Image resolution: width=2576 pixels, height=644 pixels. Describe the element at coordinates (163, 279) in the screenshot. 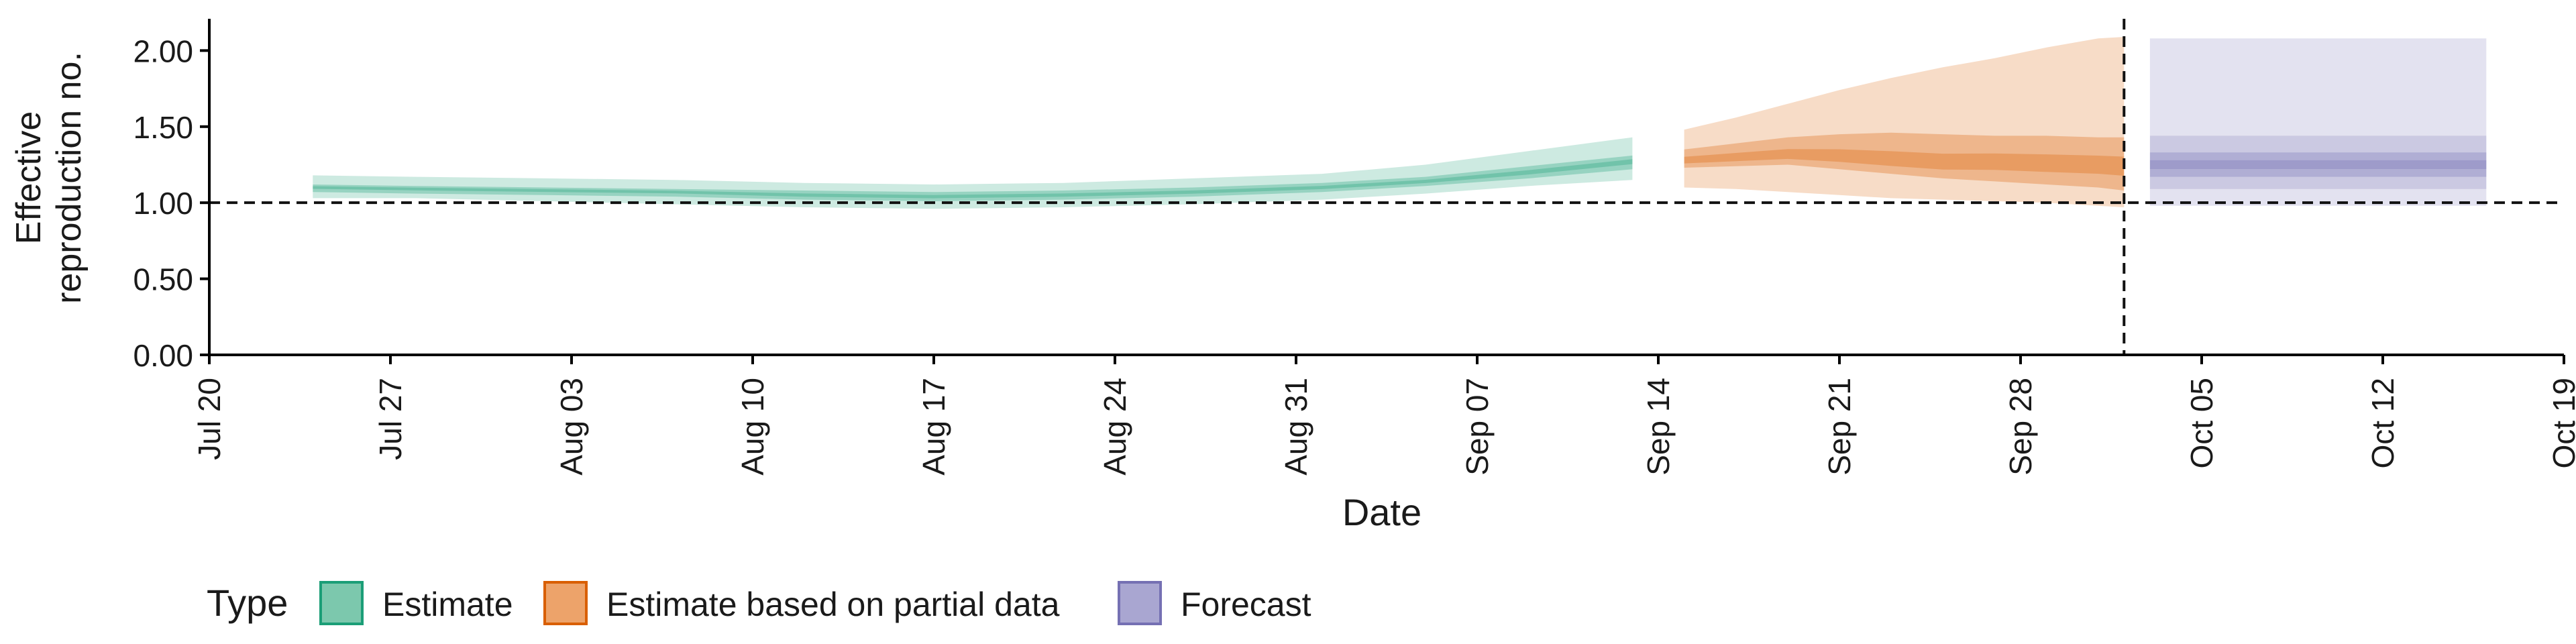

I see `y-tick-label: 0.50` at that location.